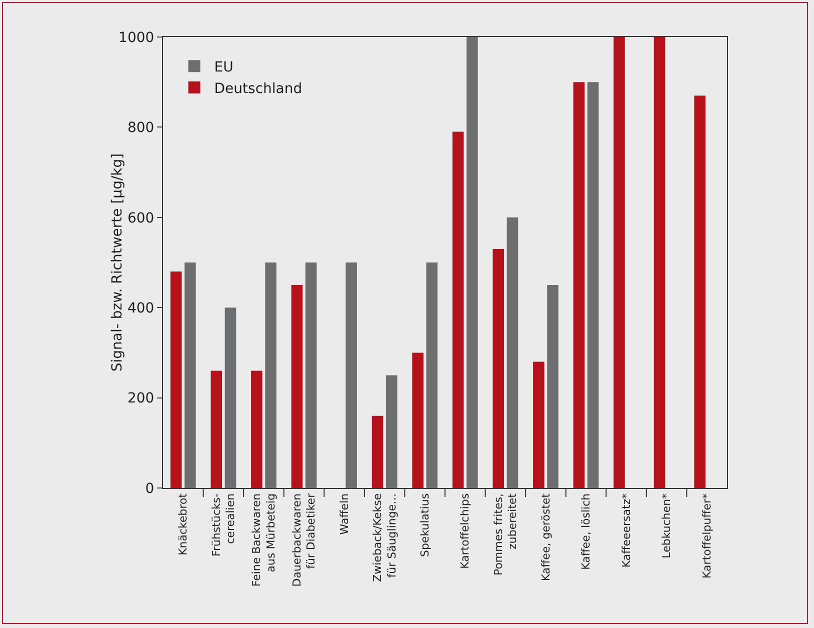  What do you see at coordinates (506, 534) in the screenshot?
I see `x-tick-label: Pommes frites, zubereitet` at bounding box center [506, 534].